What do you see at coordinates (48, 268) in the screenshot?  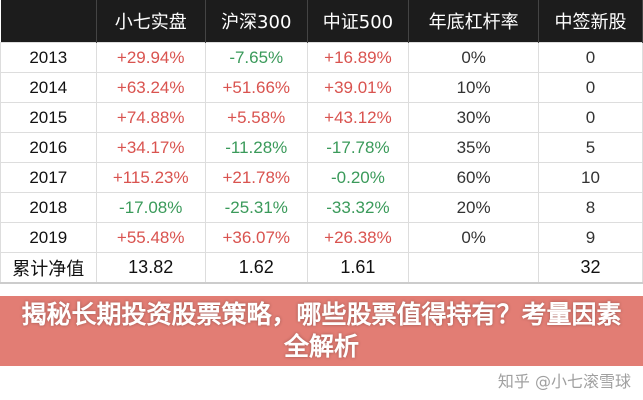 I see `total-cell: 累计净值` at bounding box center [48, 268].